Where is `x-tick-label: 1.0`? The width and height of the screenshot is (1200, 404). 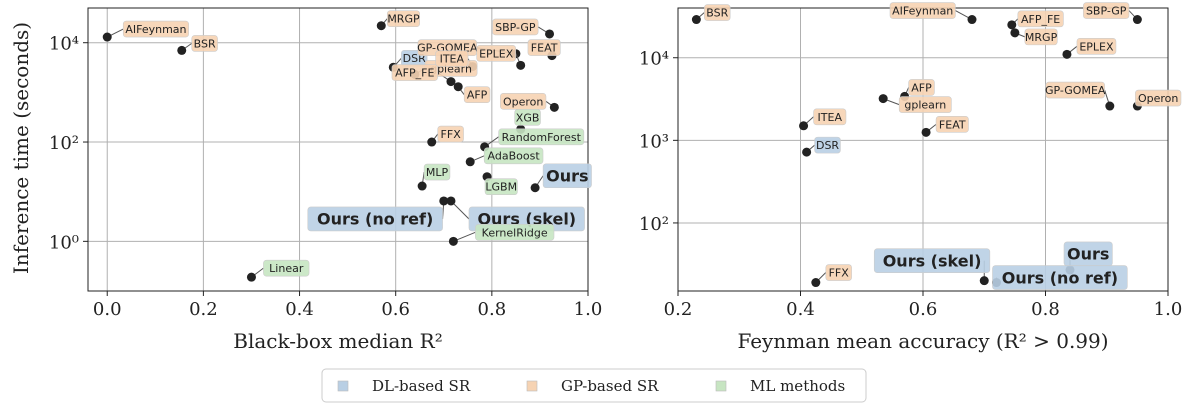 x-tick-label: 1.0 is located at coordinates (1168, 309).